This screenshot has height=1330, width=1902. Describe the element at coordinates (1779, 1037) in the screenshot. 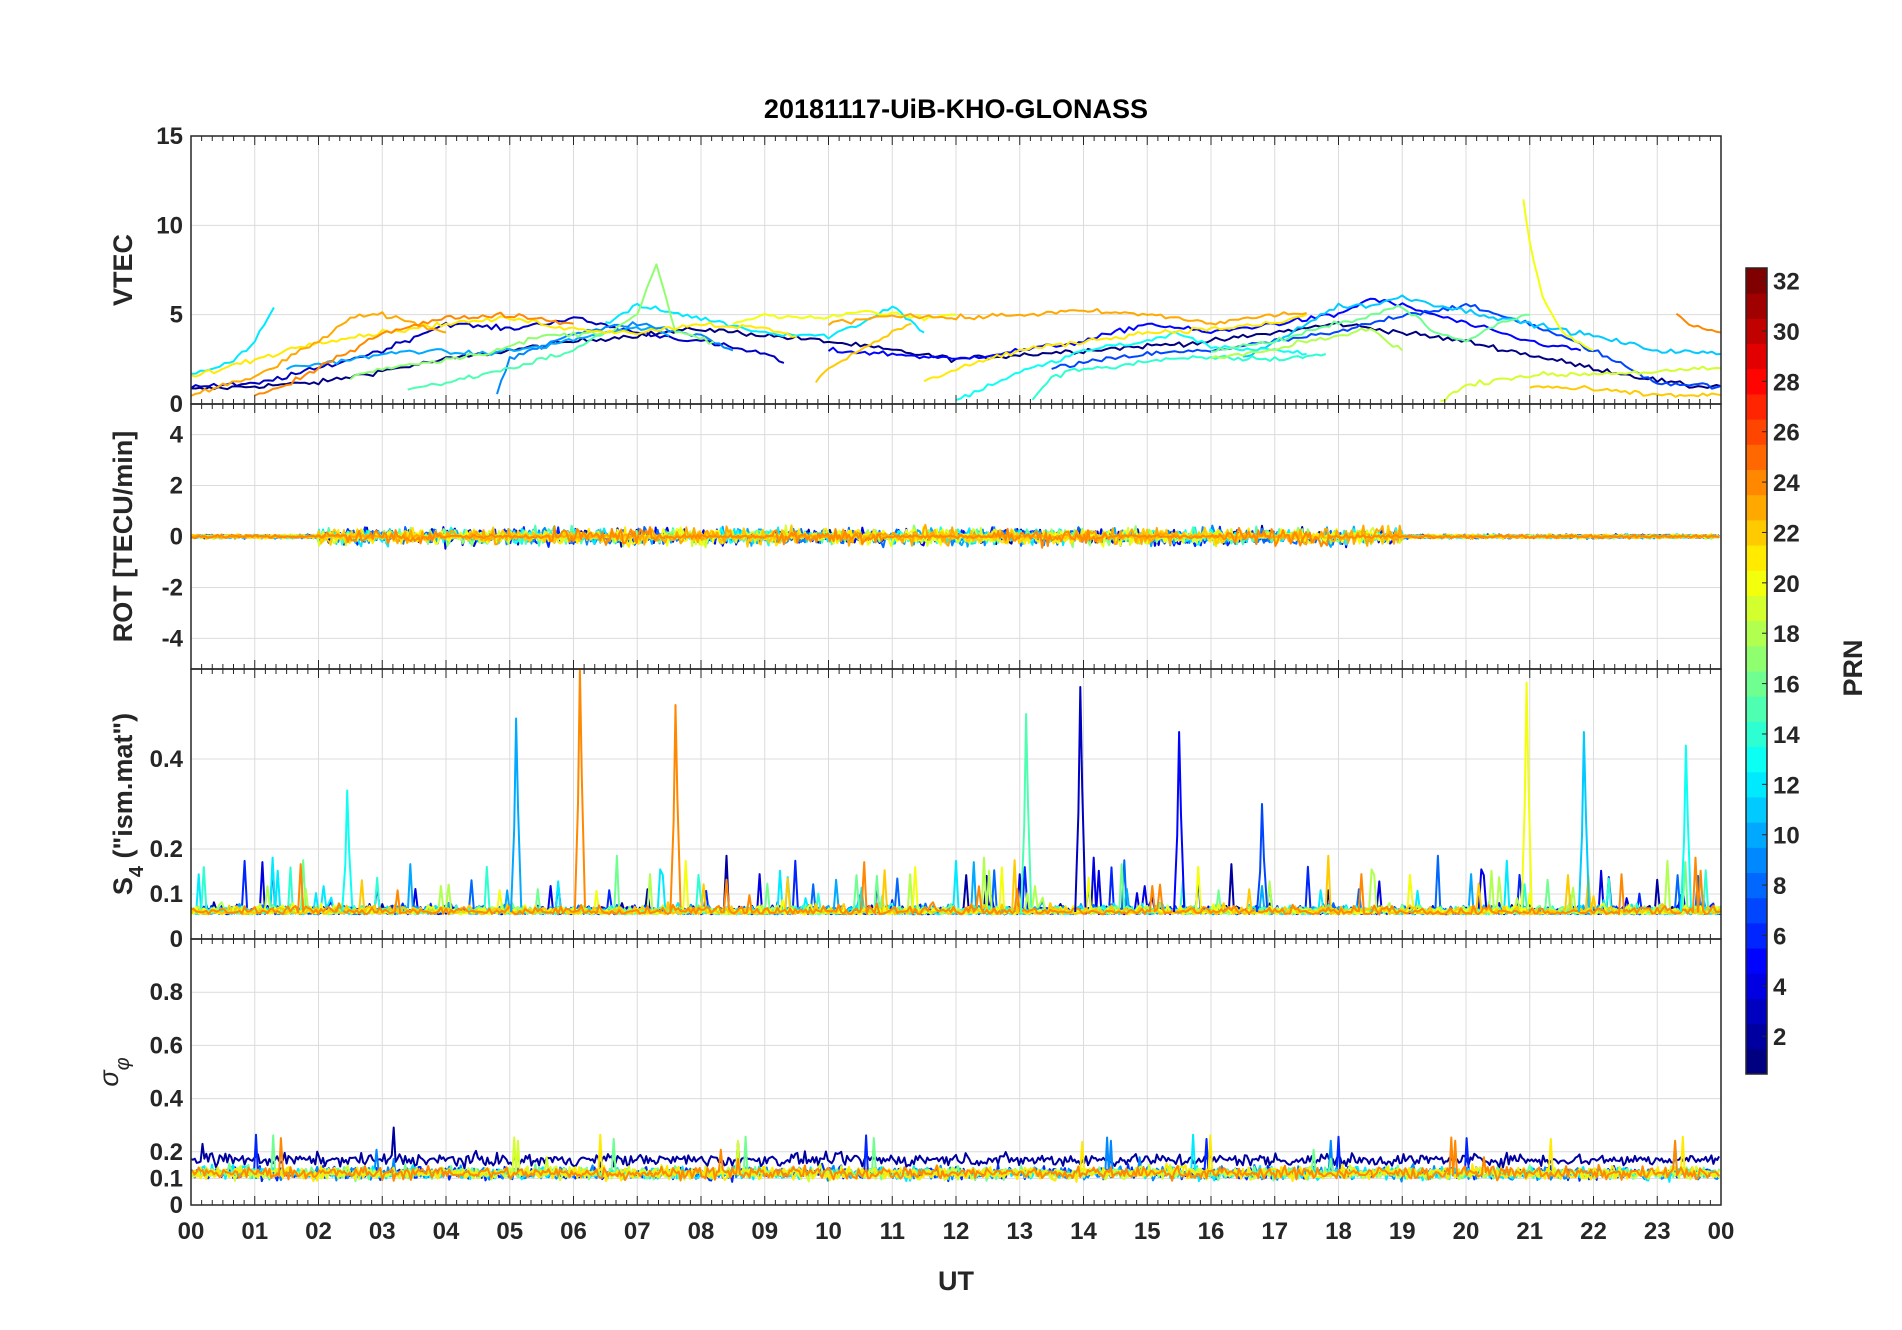

I see `colorbar-tick-label: 2` at that location.